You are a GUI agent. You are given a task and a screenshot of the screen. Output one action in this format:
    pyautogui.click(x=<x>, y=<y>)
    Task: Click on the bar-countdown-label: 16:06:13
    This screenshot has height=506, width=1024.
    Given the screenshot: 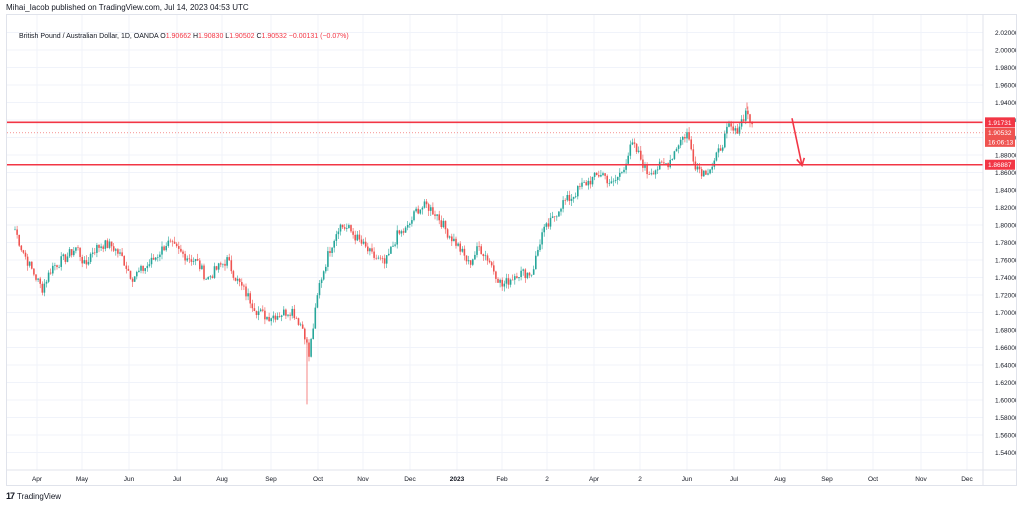 What is the action you would take?
    pyautogui.click(x=1001, y=142)
    